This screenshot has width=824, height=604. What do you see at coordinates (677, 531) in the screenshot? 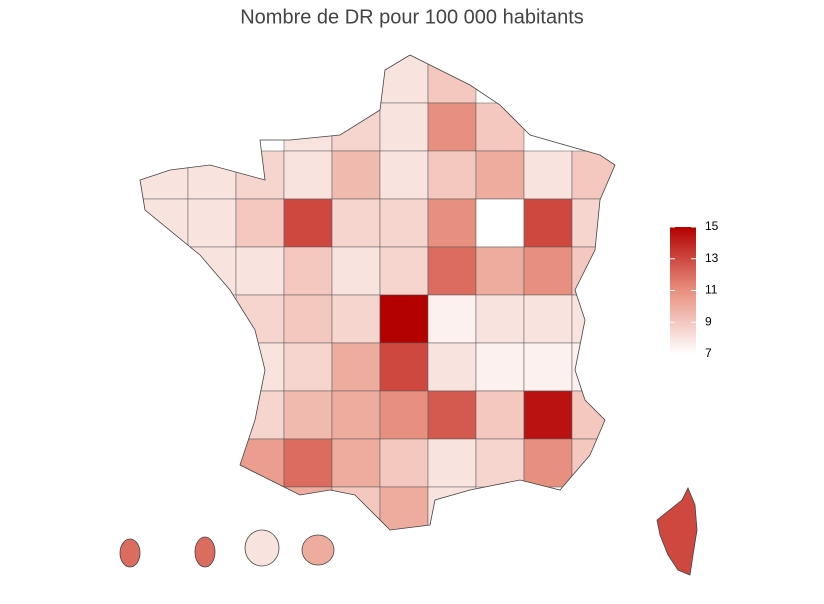
I see `corsica` at bounding box center [677, 531].